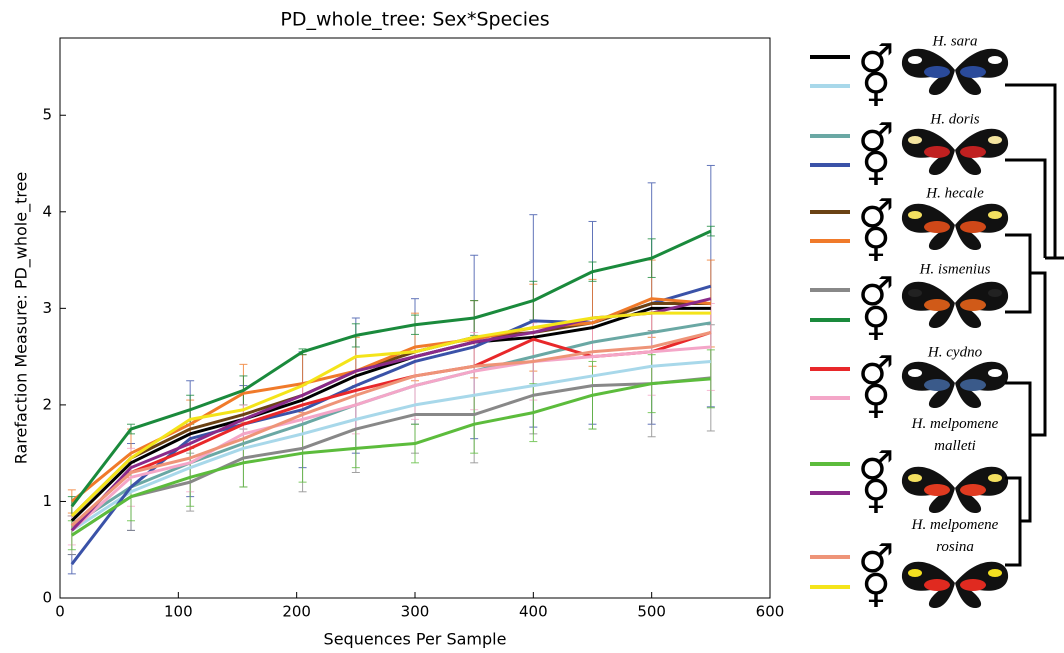  What do you see at coordinates (954, 41) in the screenshot?
I see `species-label: H. sara` at bounding box center [954, 41].